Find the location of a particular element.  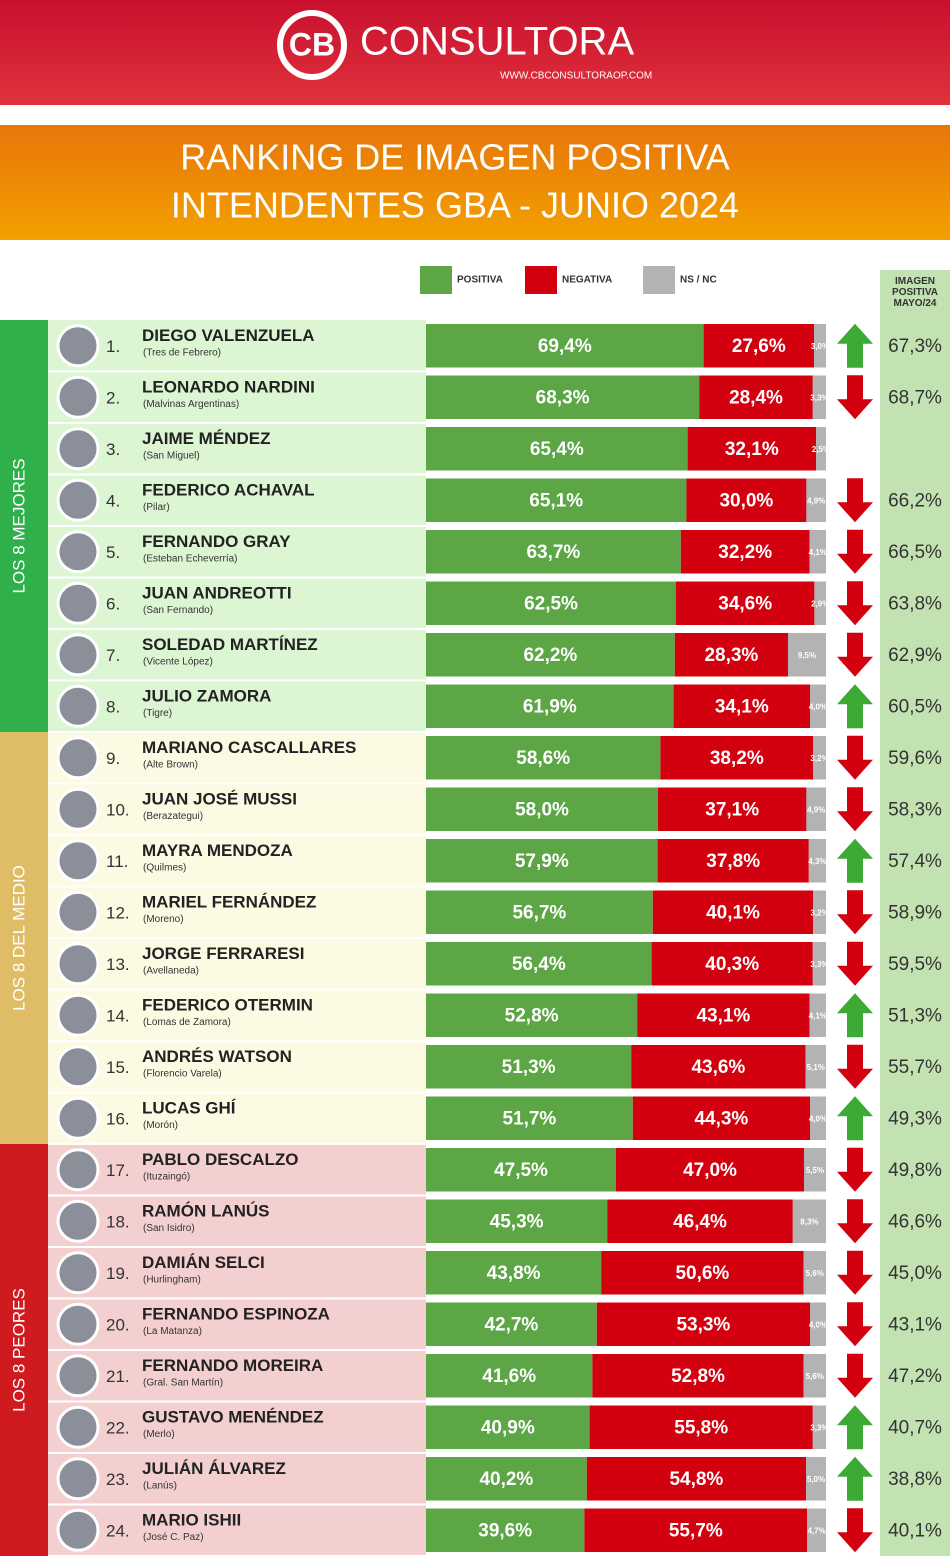

value-label: 56,7% is located at coordinates (539, 912).